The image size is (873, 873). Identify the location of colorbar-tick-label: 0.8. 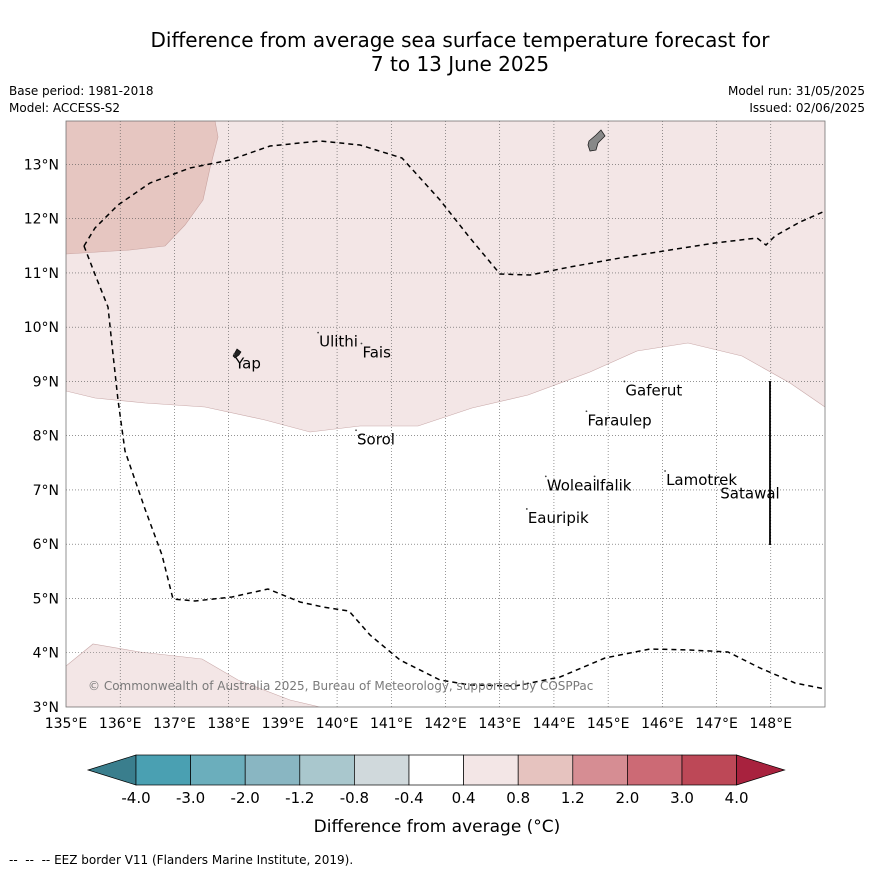
(518, 798).